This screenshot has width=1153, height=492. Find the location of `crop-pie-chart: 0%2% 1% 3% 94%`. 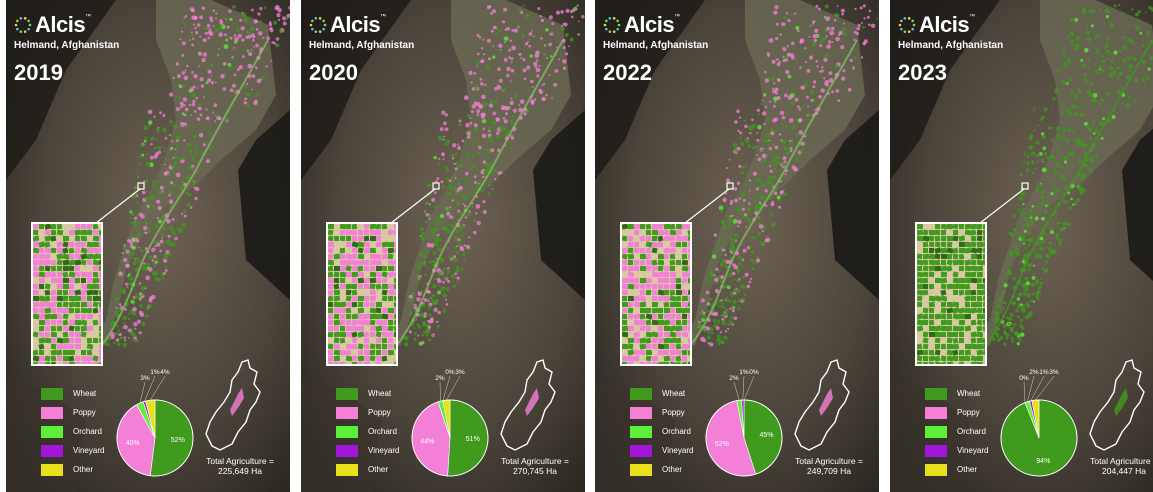

crop-pie-chart: 0%2% 1% 3% 94% is located at coordinates (1039, 423).